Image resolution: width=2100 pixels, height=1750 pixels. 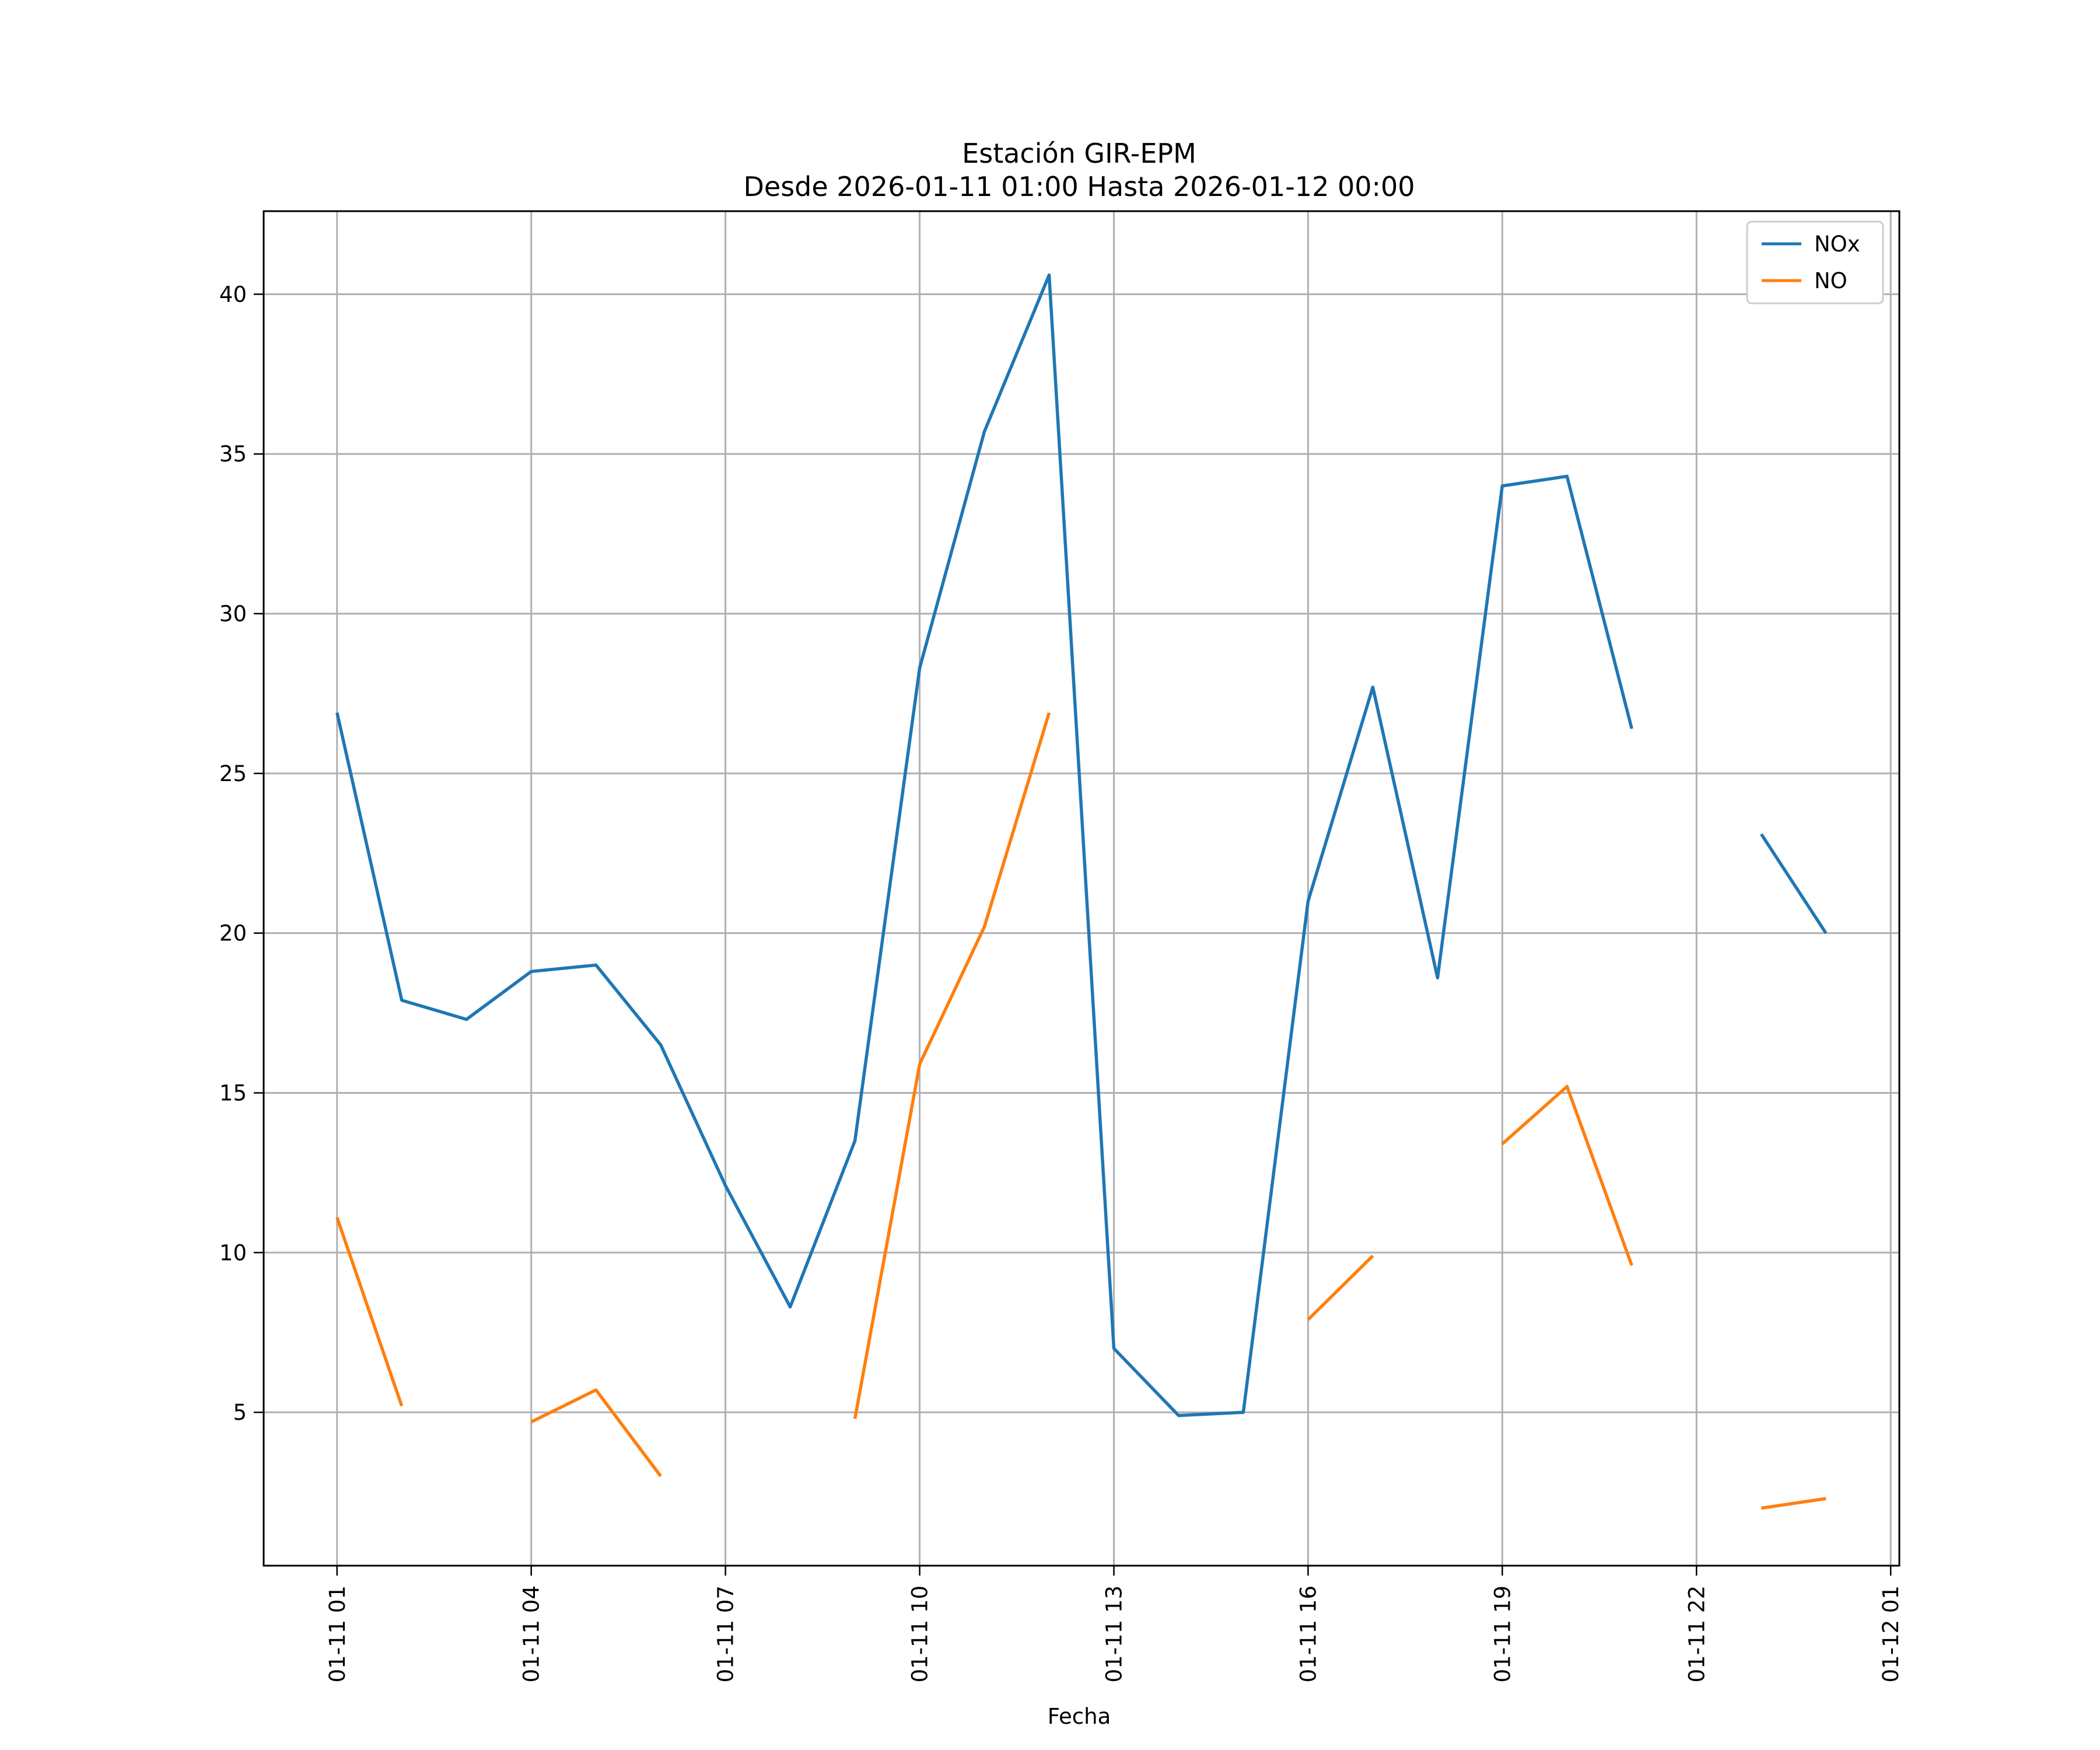 I want to click on y-tick-label: 15, so click(x=233, y=1092).